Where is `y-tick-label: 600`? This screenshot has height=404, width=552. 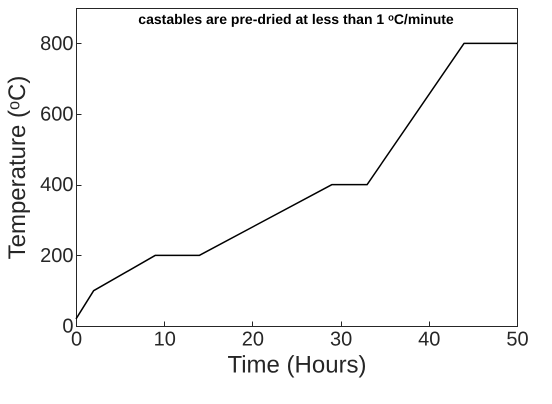
y-tick-label: 600 is located at coordinates (57, 115).